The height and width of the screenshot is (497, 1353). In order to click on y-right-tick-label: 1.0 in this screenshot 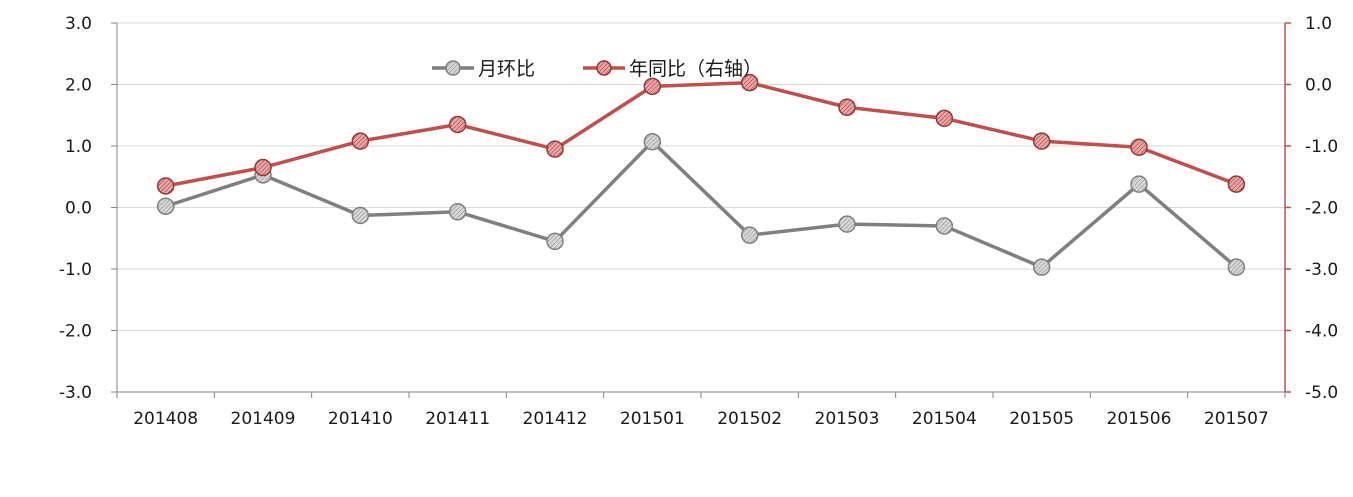, I will do `click(1318, 24)`.